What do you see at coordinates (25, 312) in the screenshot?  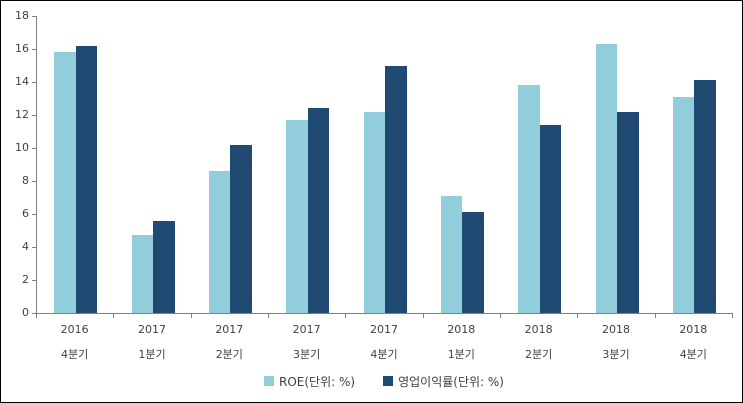 I see `y-tick-label: 0` at bounding box center [25, 312].